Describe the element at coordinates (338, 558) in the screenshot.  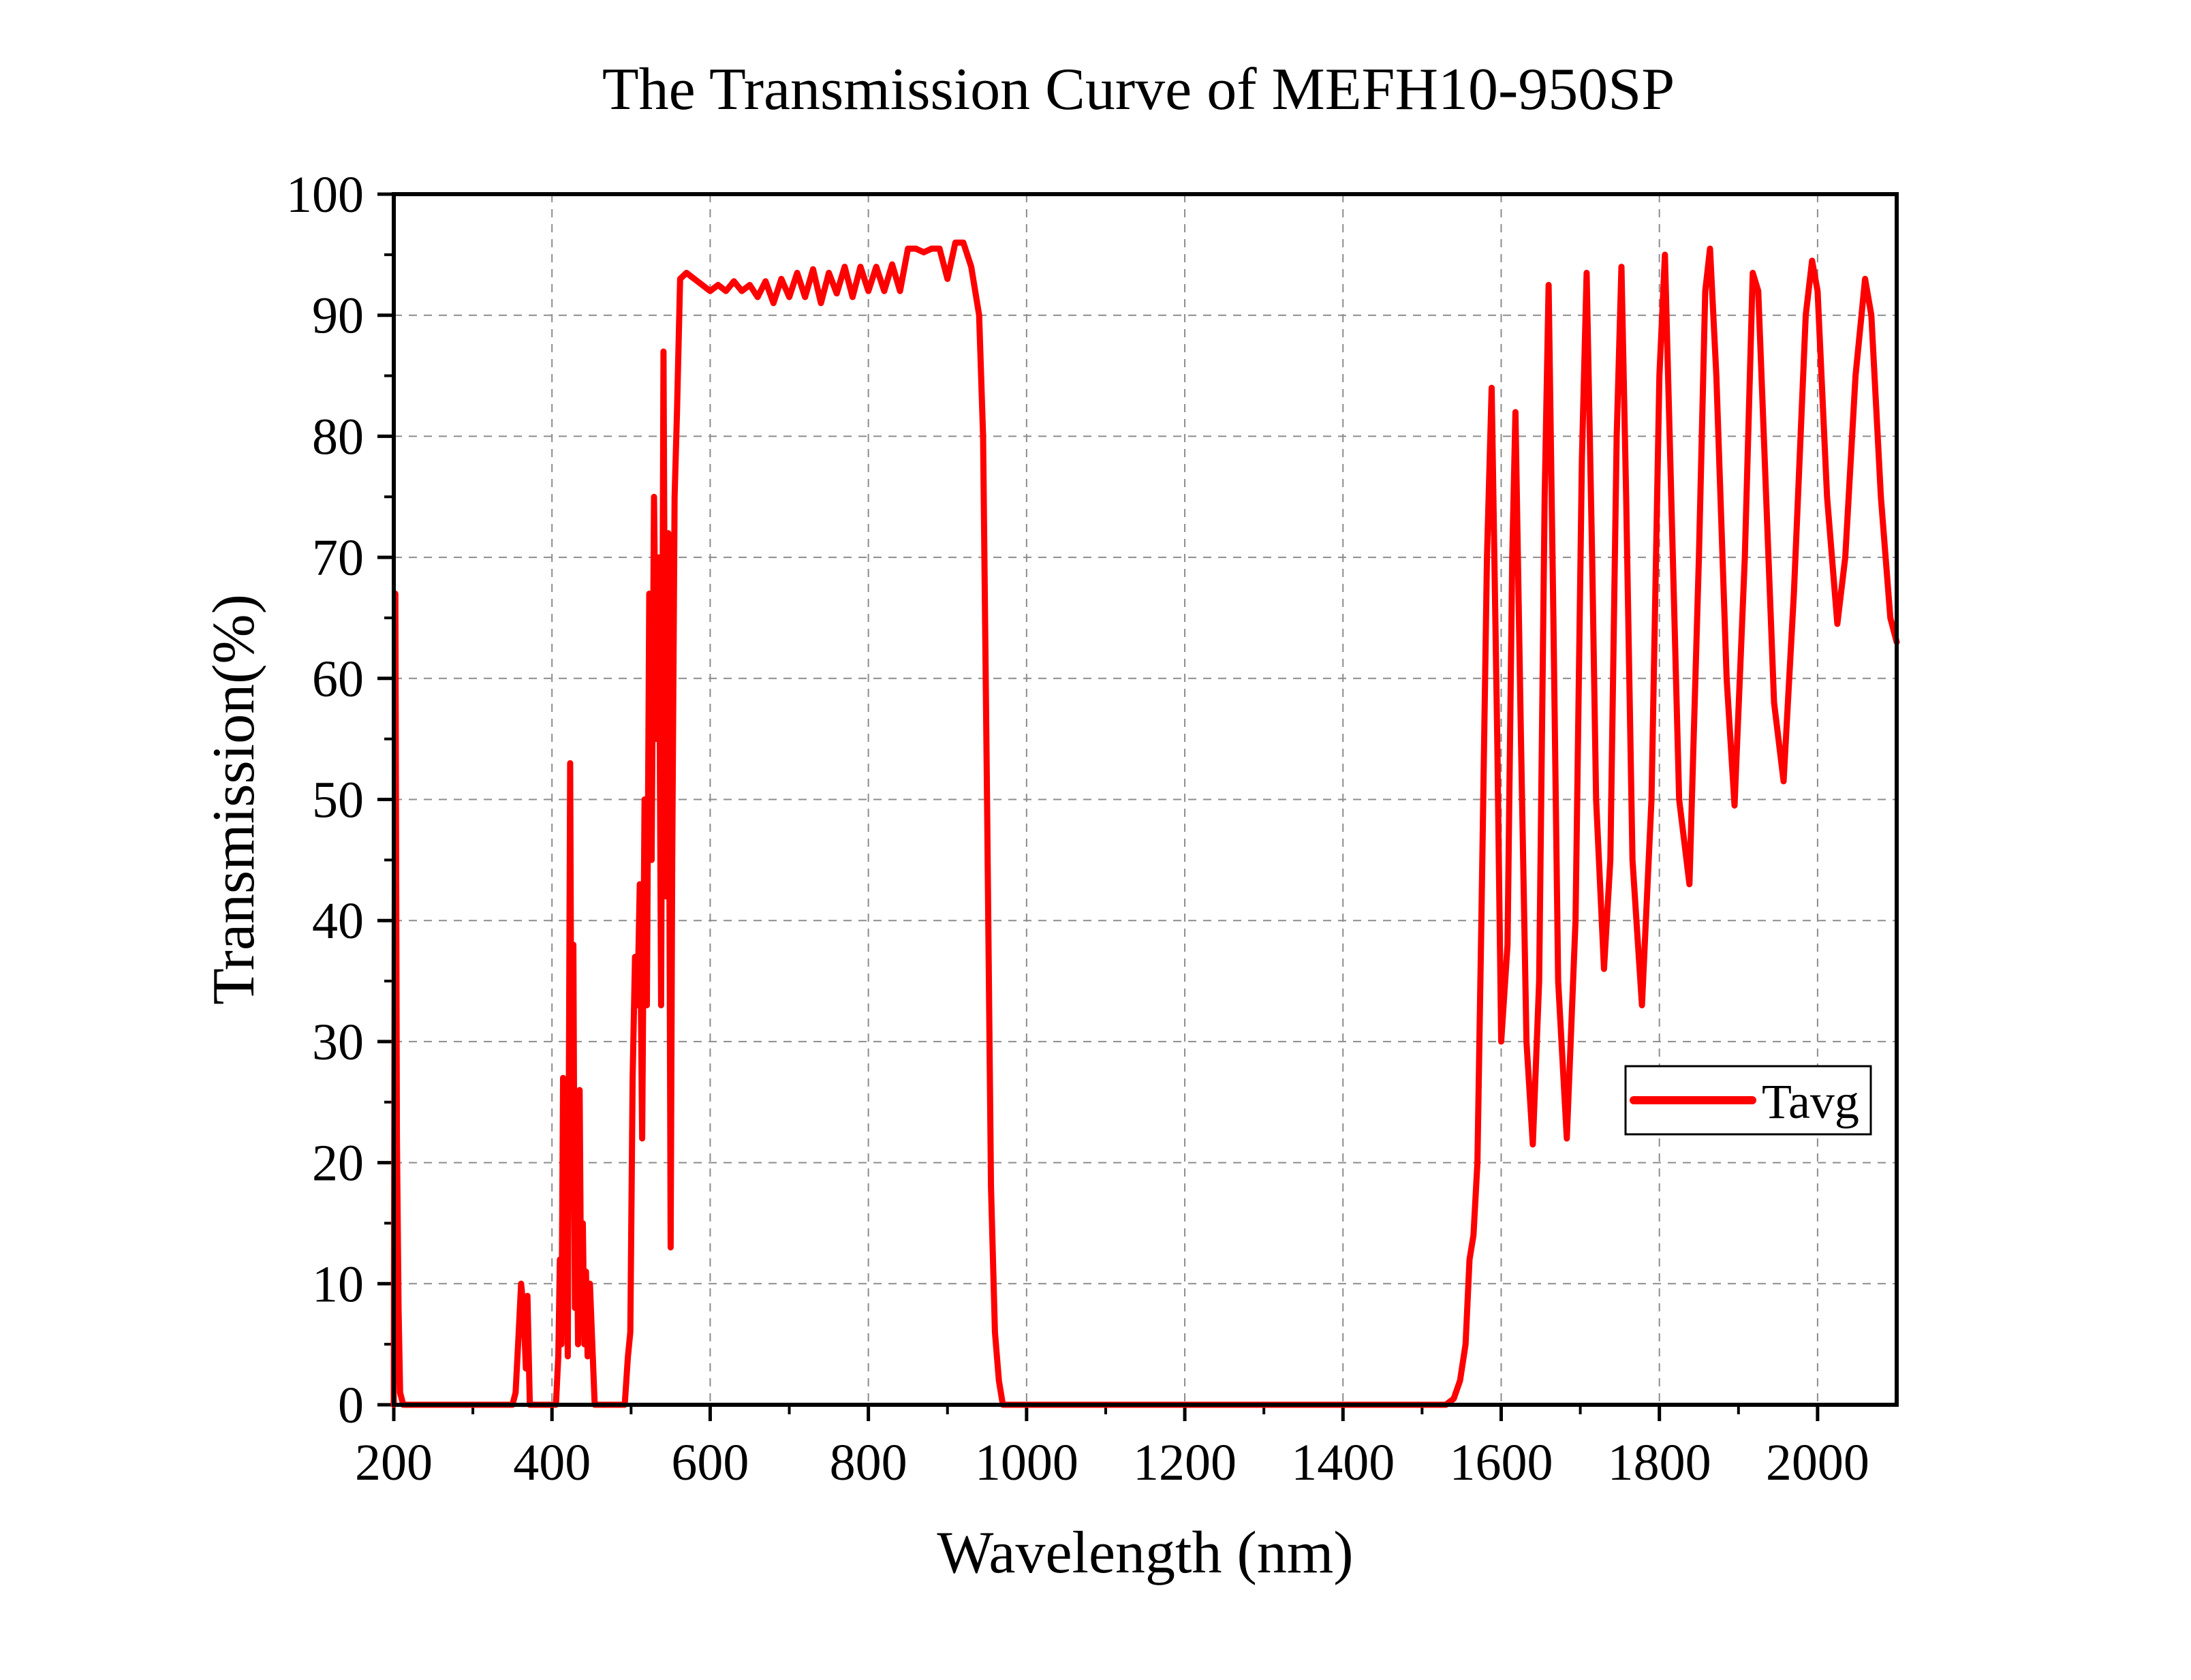
I see `y-tick-label: 70` at that location.